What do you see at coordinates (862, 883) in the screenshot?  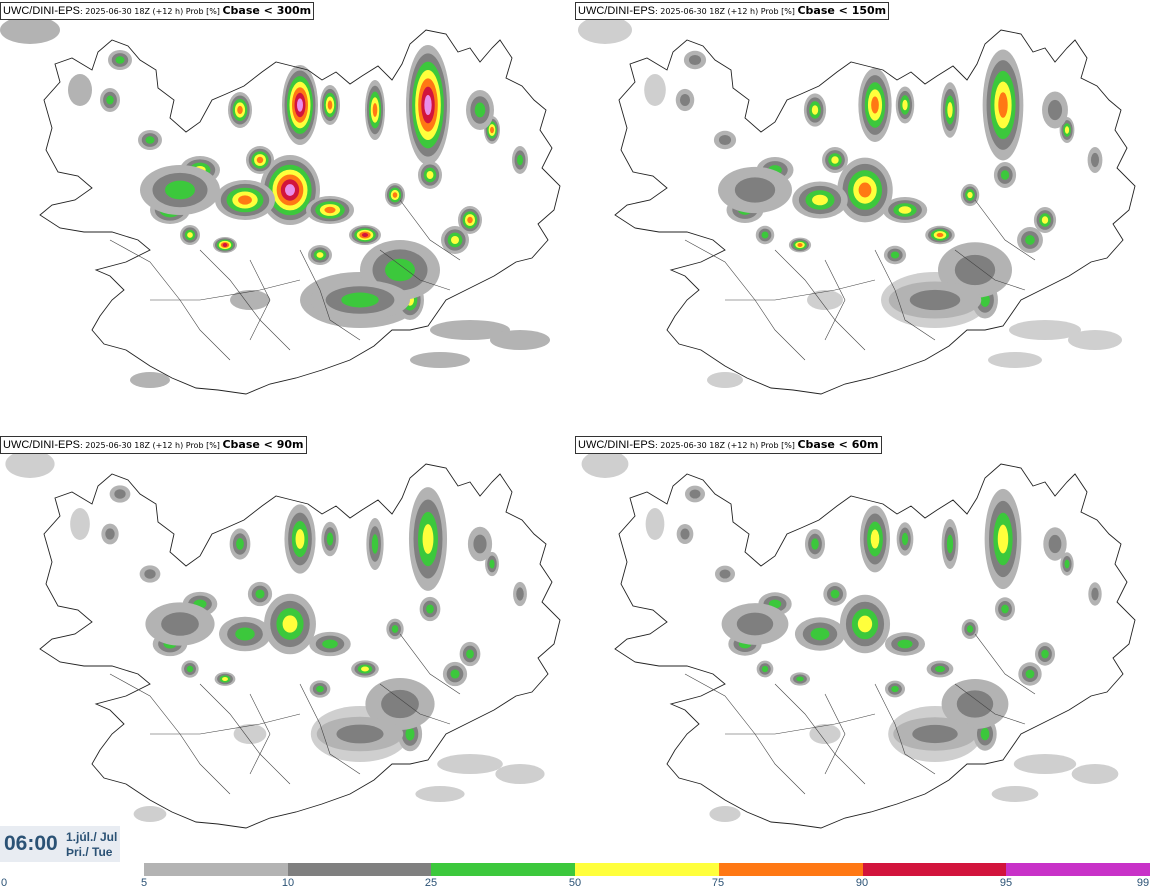 I see `colorbar-tick-label: 90` at bounding box center [862, 883].